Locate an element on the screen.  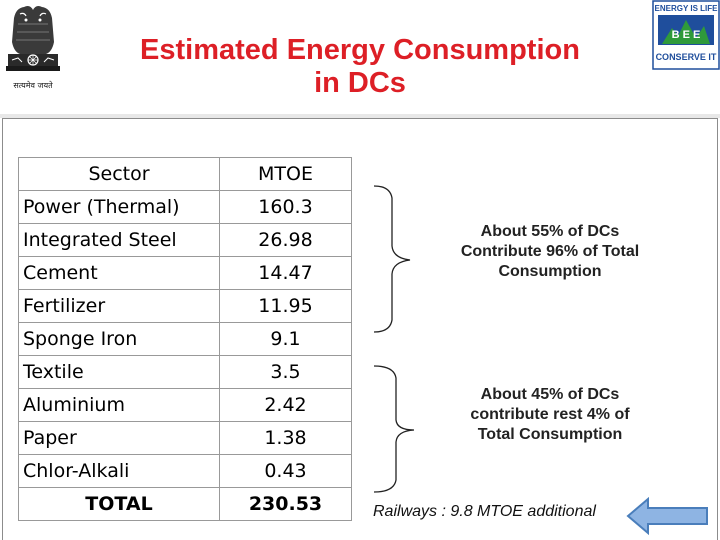
table-row: Chlor-Alkali 0.43 is located at coordinates (185, 471).